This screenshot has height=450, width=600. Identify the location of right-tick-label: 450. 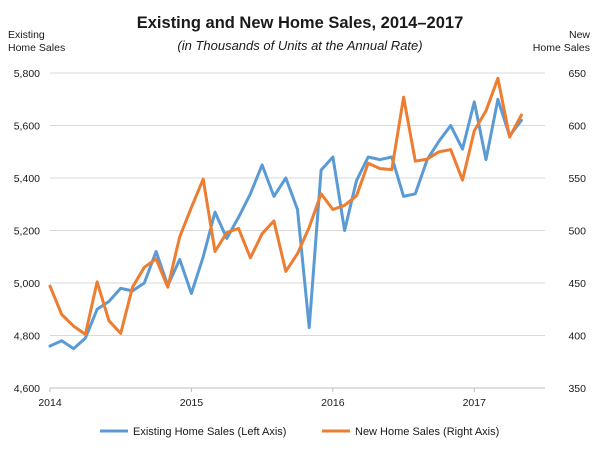
(577, 284).